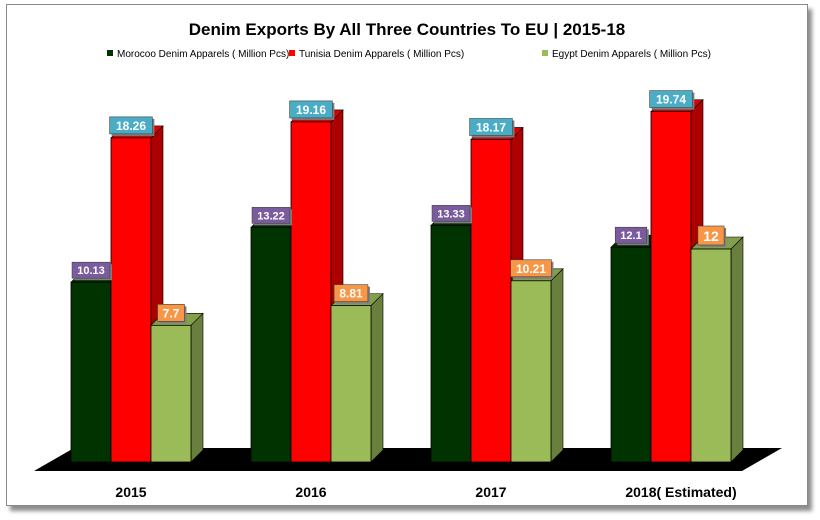  I want to click on data-label: 8.81, so click(351, 294).